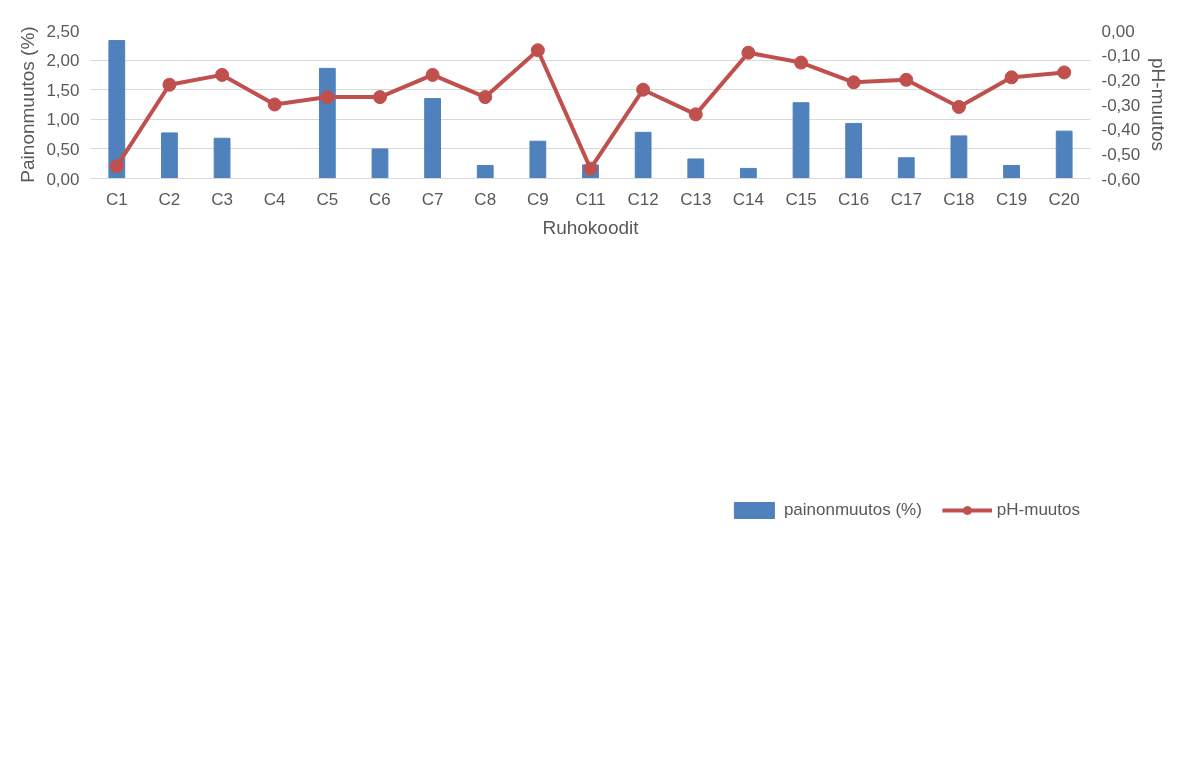  I want to click on x-tick-label: C12, so click(643, 199).